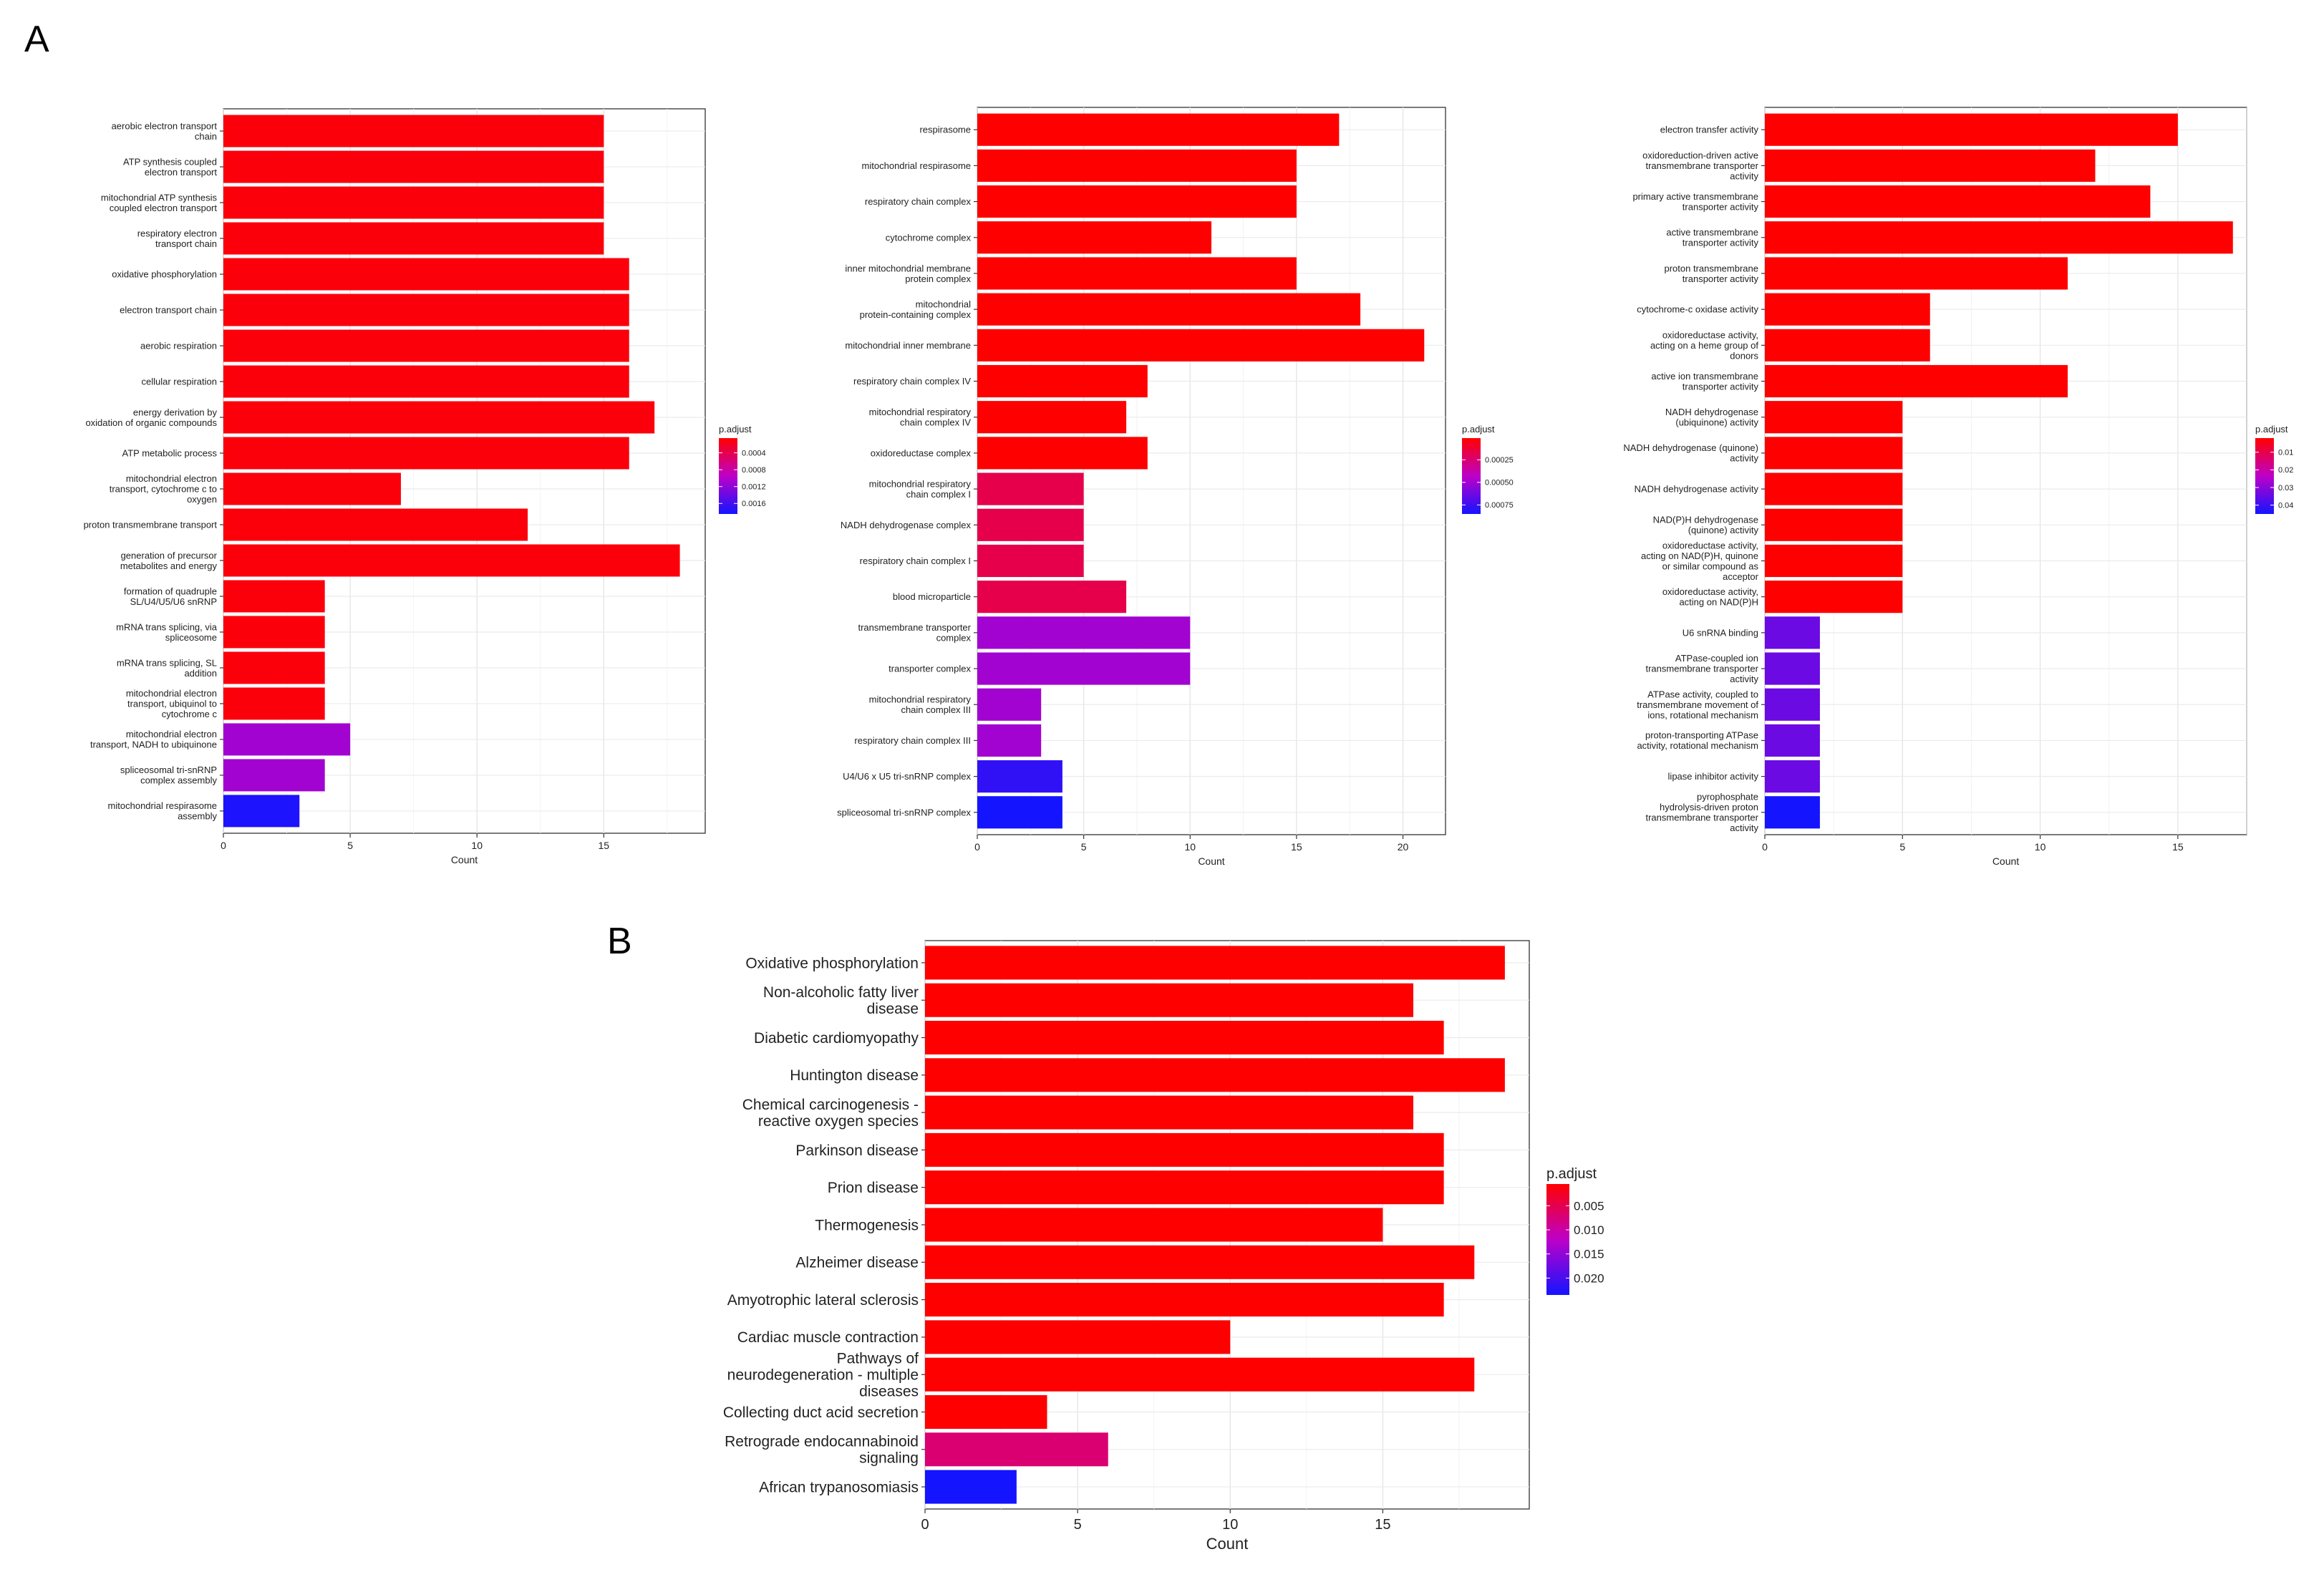  What do you see at coordinates (170, 167) in the screenshot?
I see `category-label: ATP synthesis coupled electron transport` at bounding box center [170, 167].